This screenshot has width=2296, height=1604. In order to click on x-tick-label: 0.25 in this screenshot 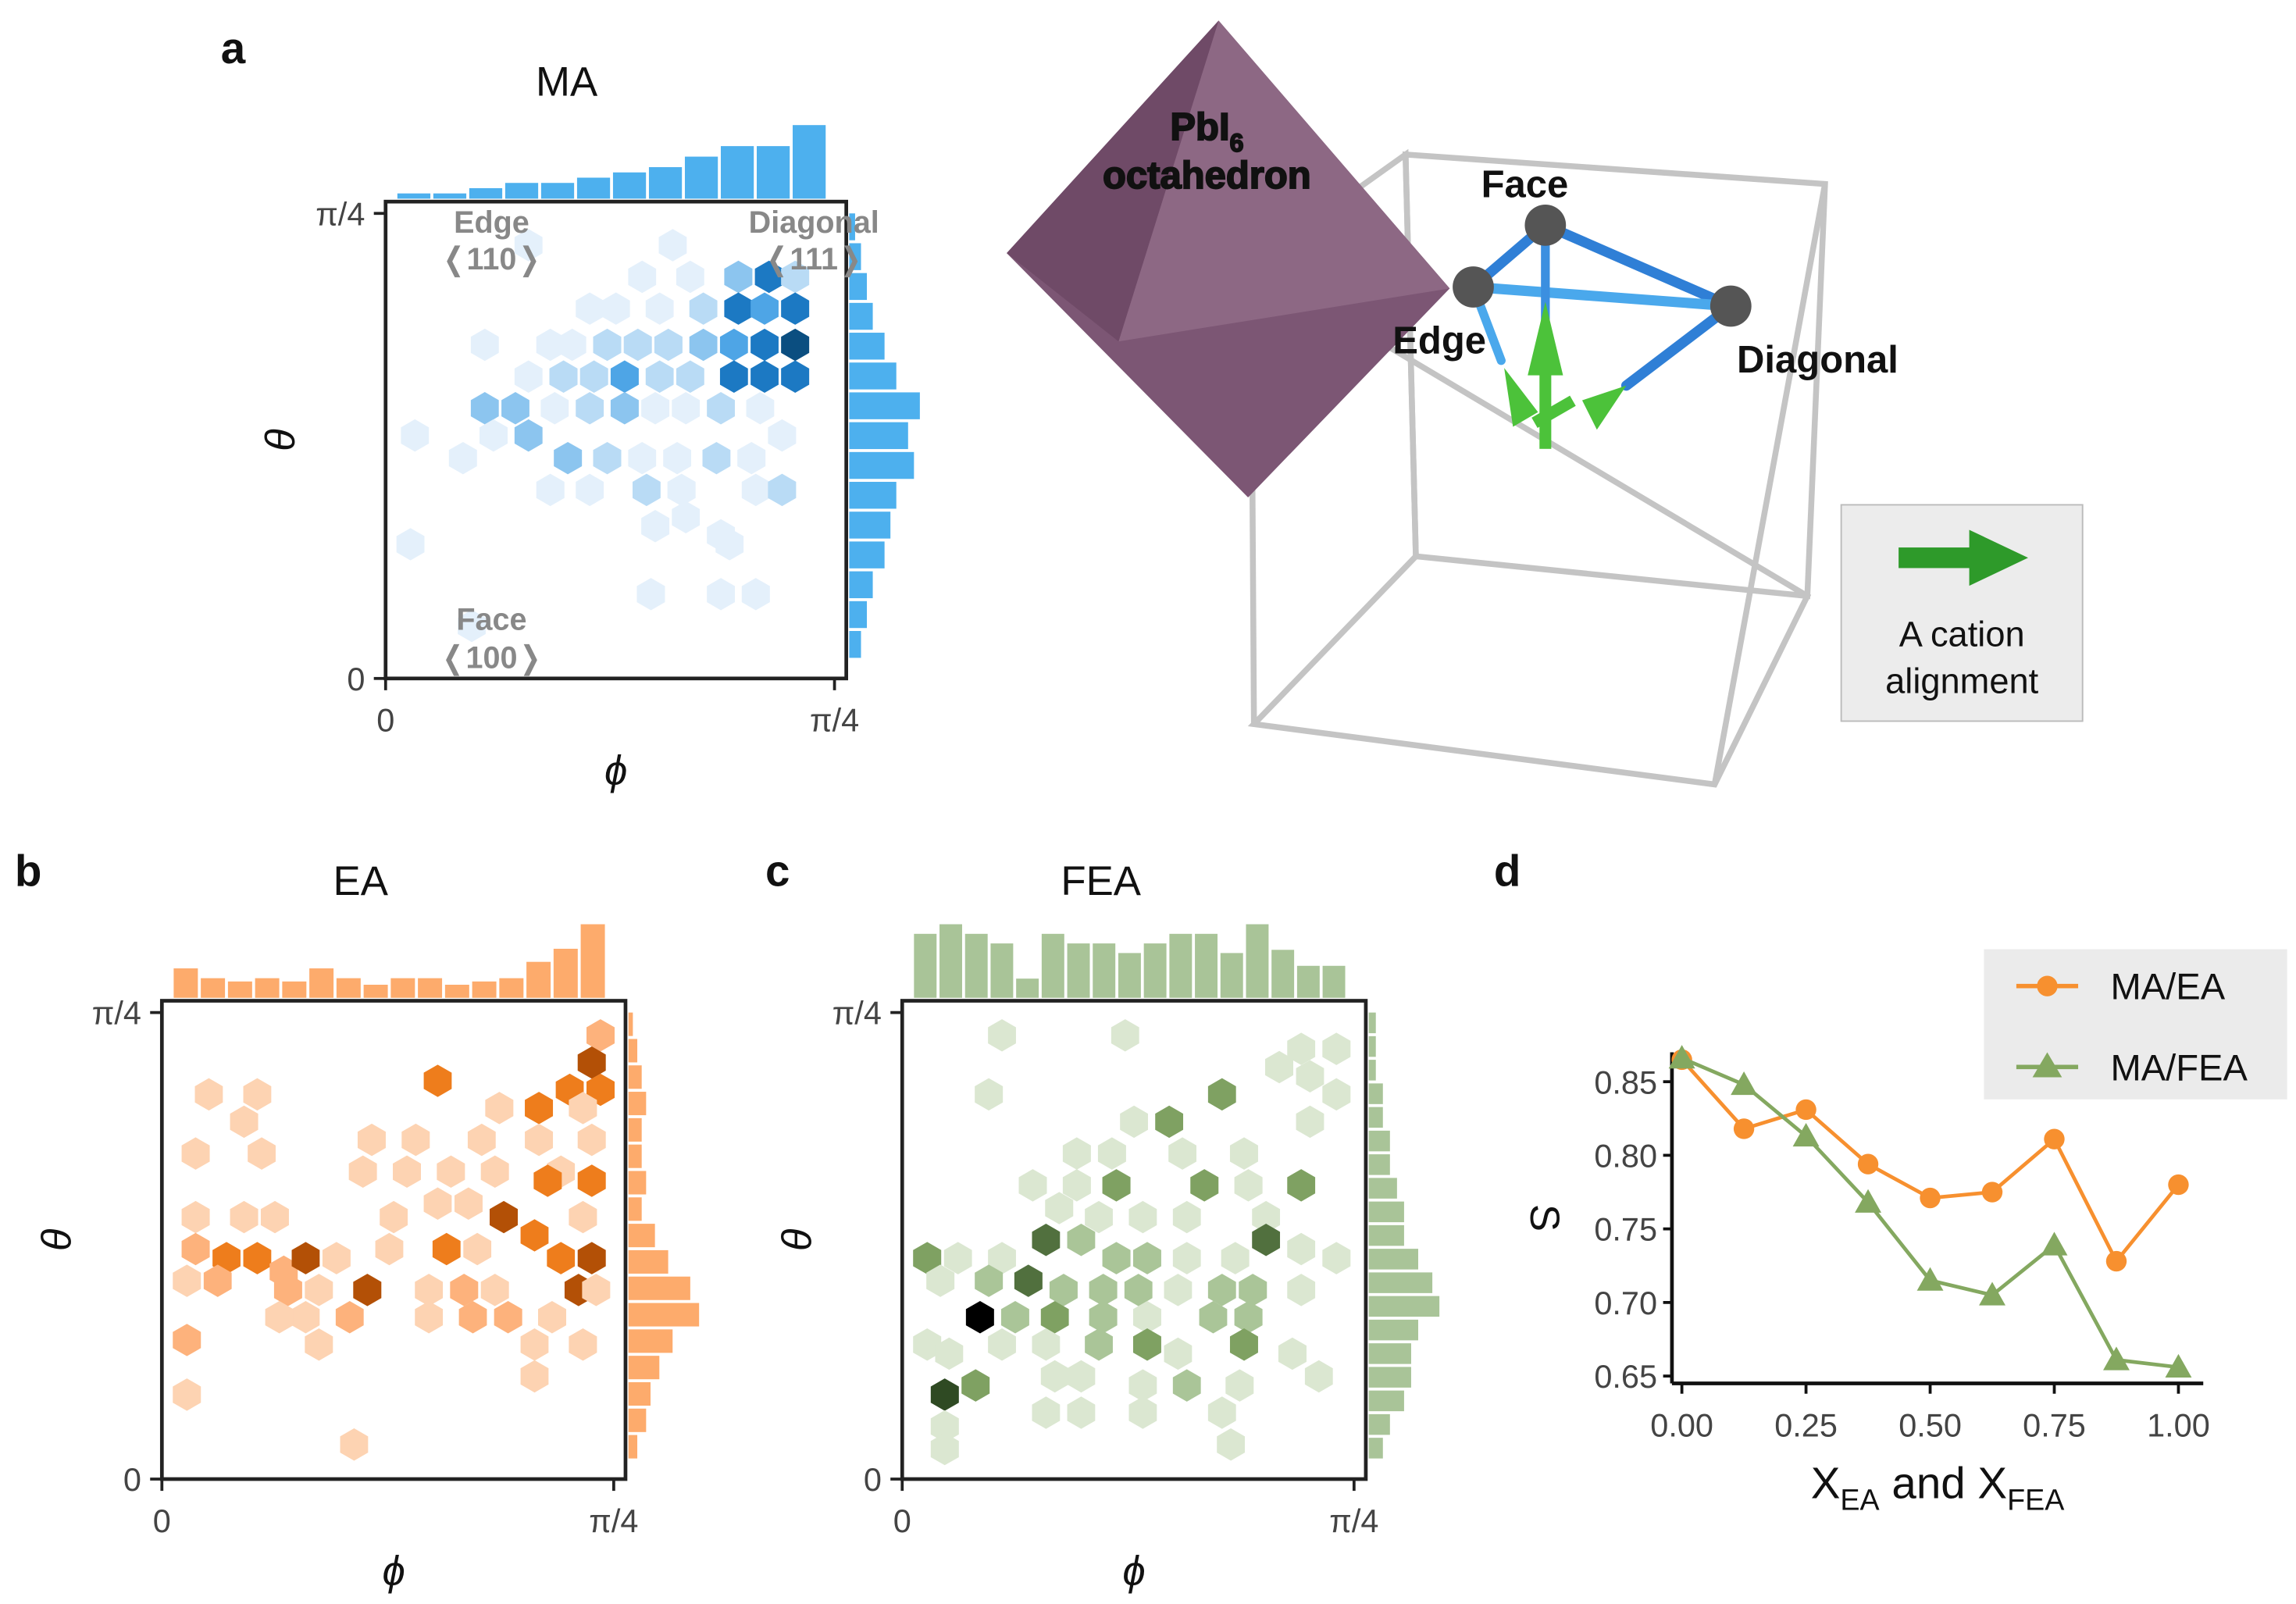, I will do `click(1806, 1424)`.